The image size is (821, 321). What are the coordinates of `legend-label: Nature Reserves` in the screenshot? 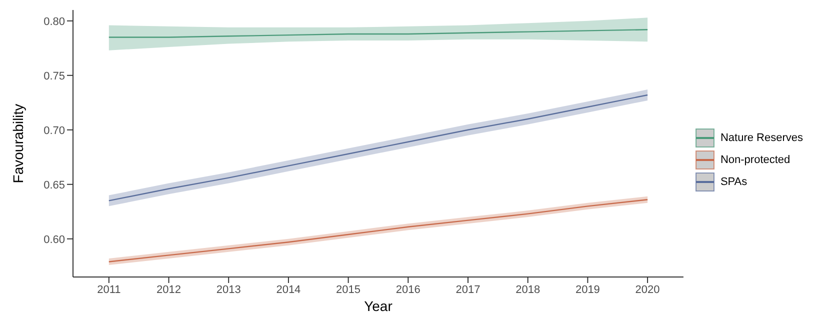 It's located at (761, 138).